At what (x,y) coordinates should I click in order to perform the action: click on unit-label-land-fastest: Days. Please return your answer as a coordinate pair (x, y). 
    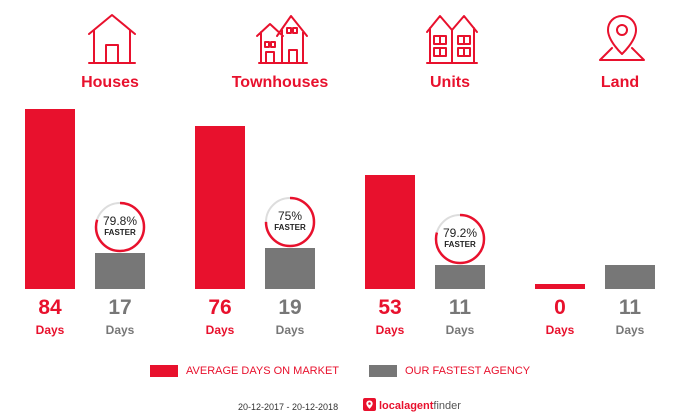
    Looking at the image, I should click on (630, 330).